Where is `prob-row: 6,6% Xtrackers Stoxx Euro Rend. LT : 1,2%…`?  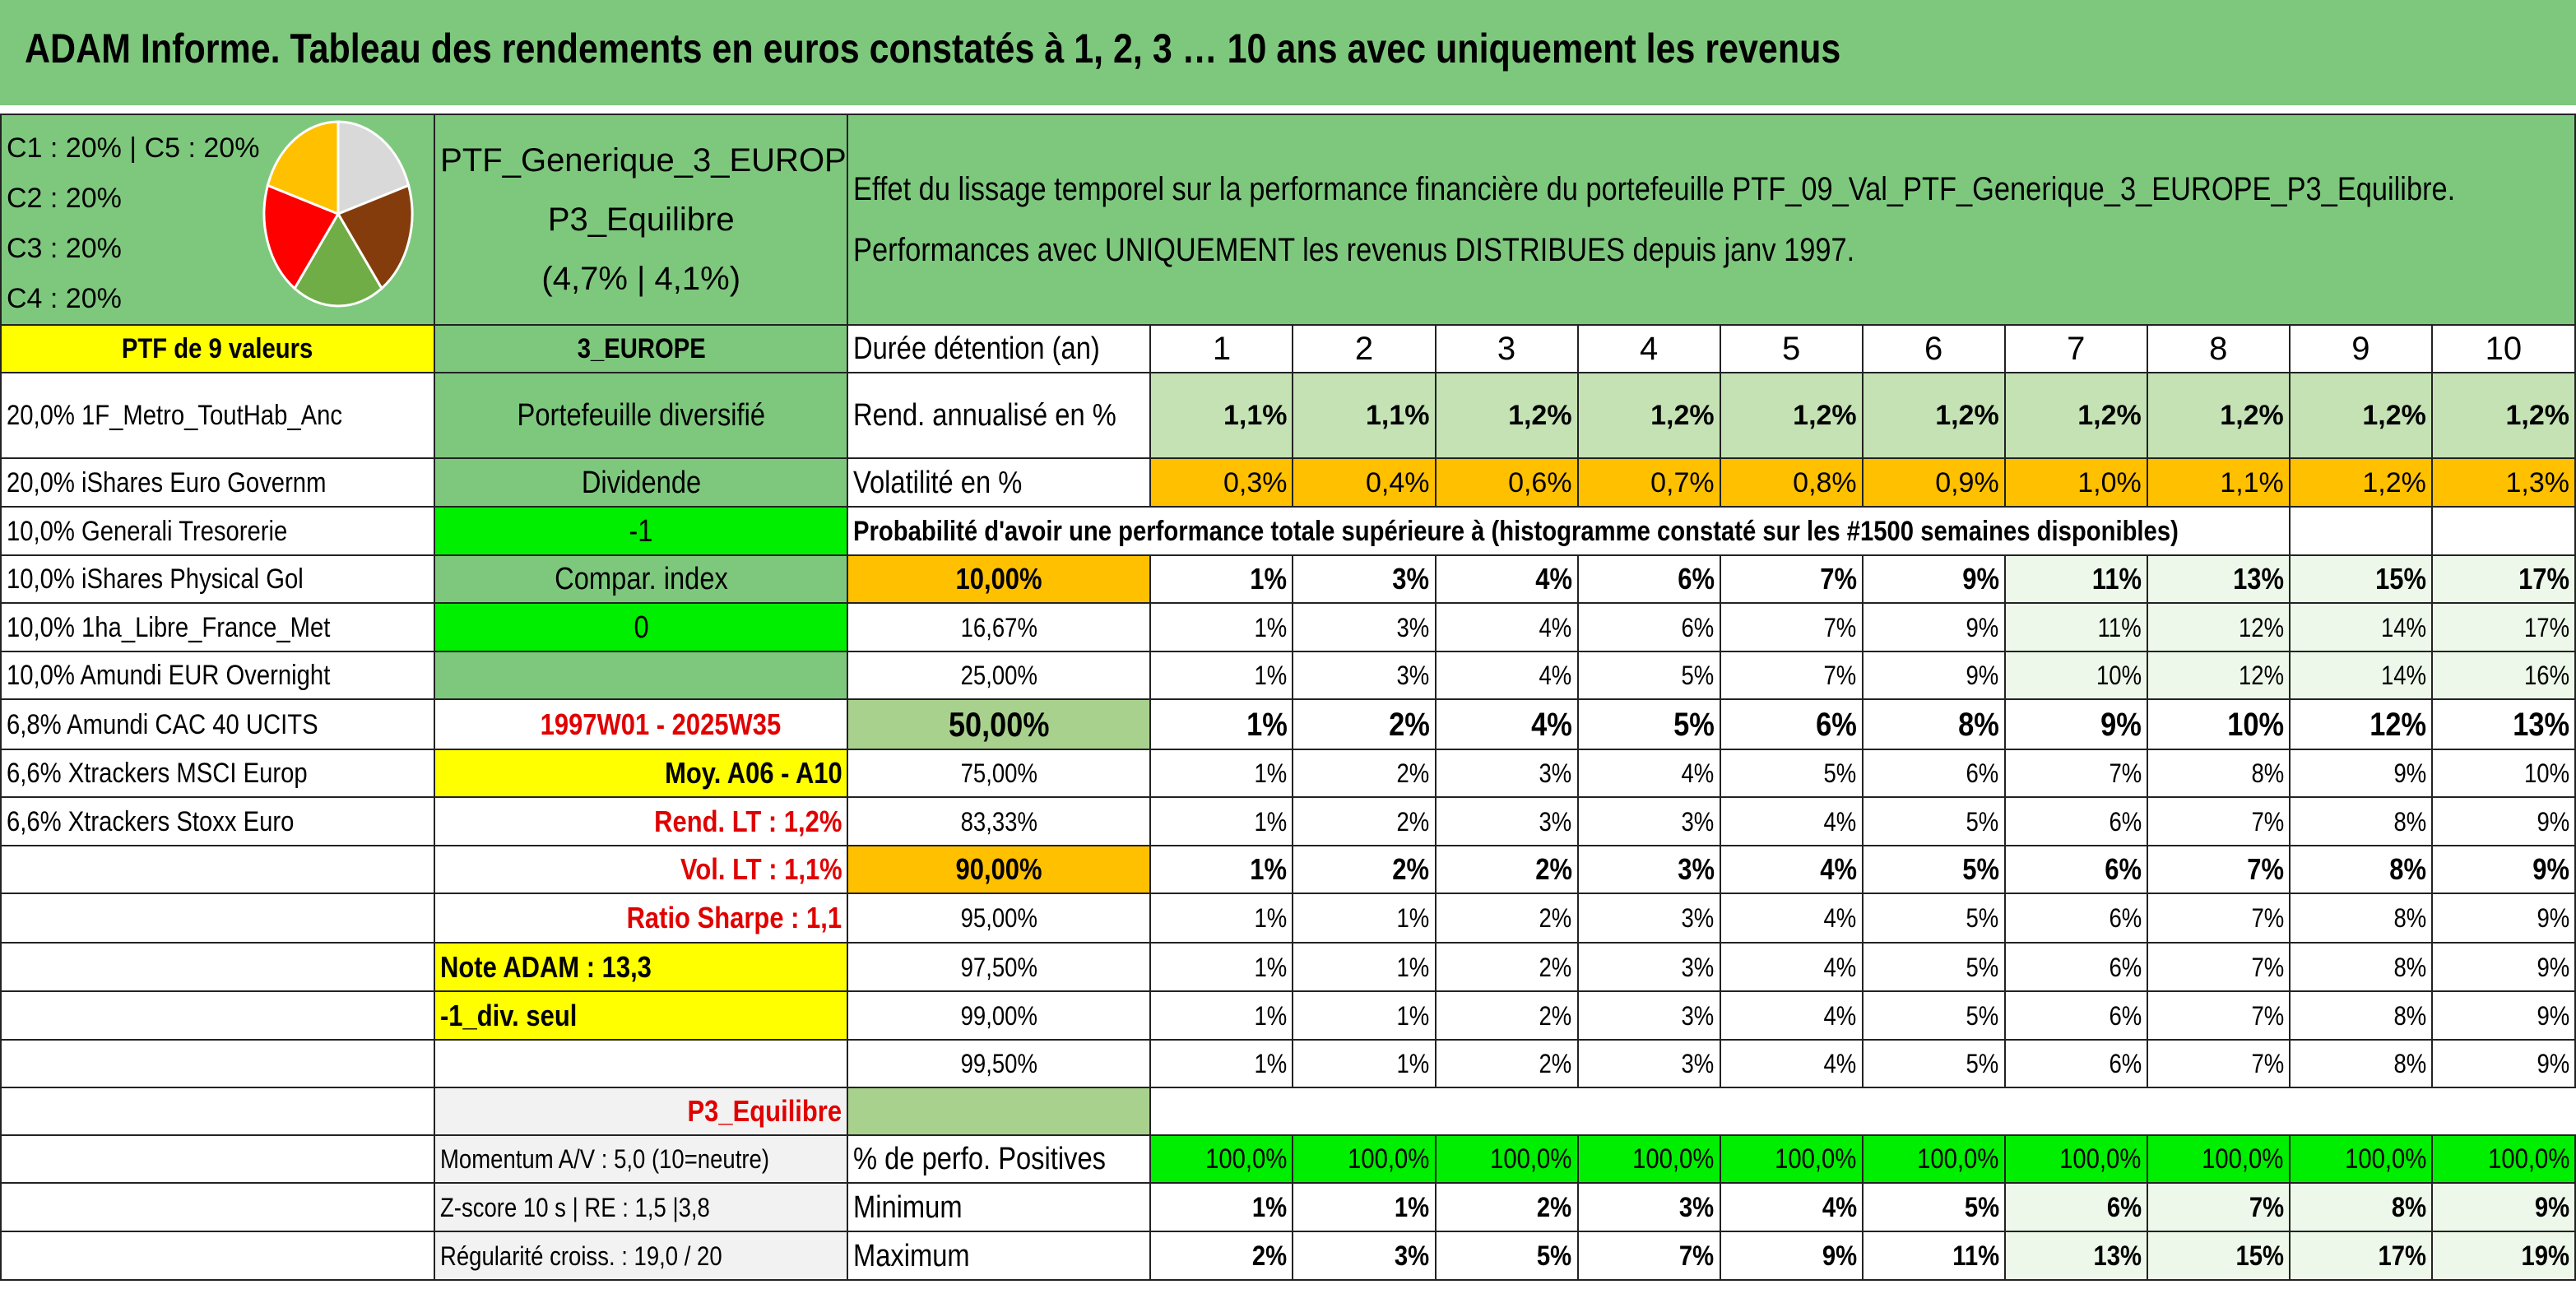 prob-row: 6,6% Xtrackers Stoxx Euro Rend. LT : 1,2%… is located at coordinates (1288, 821).